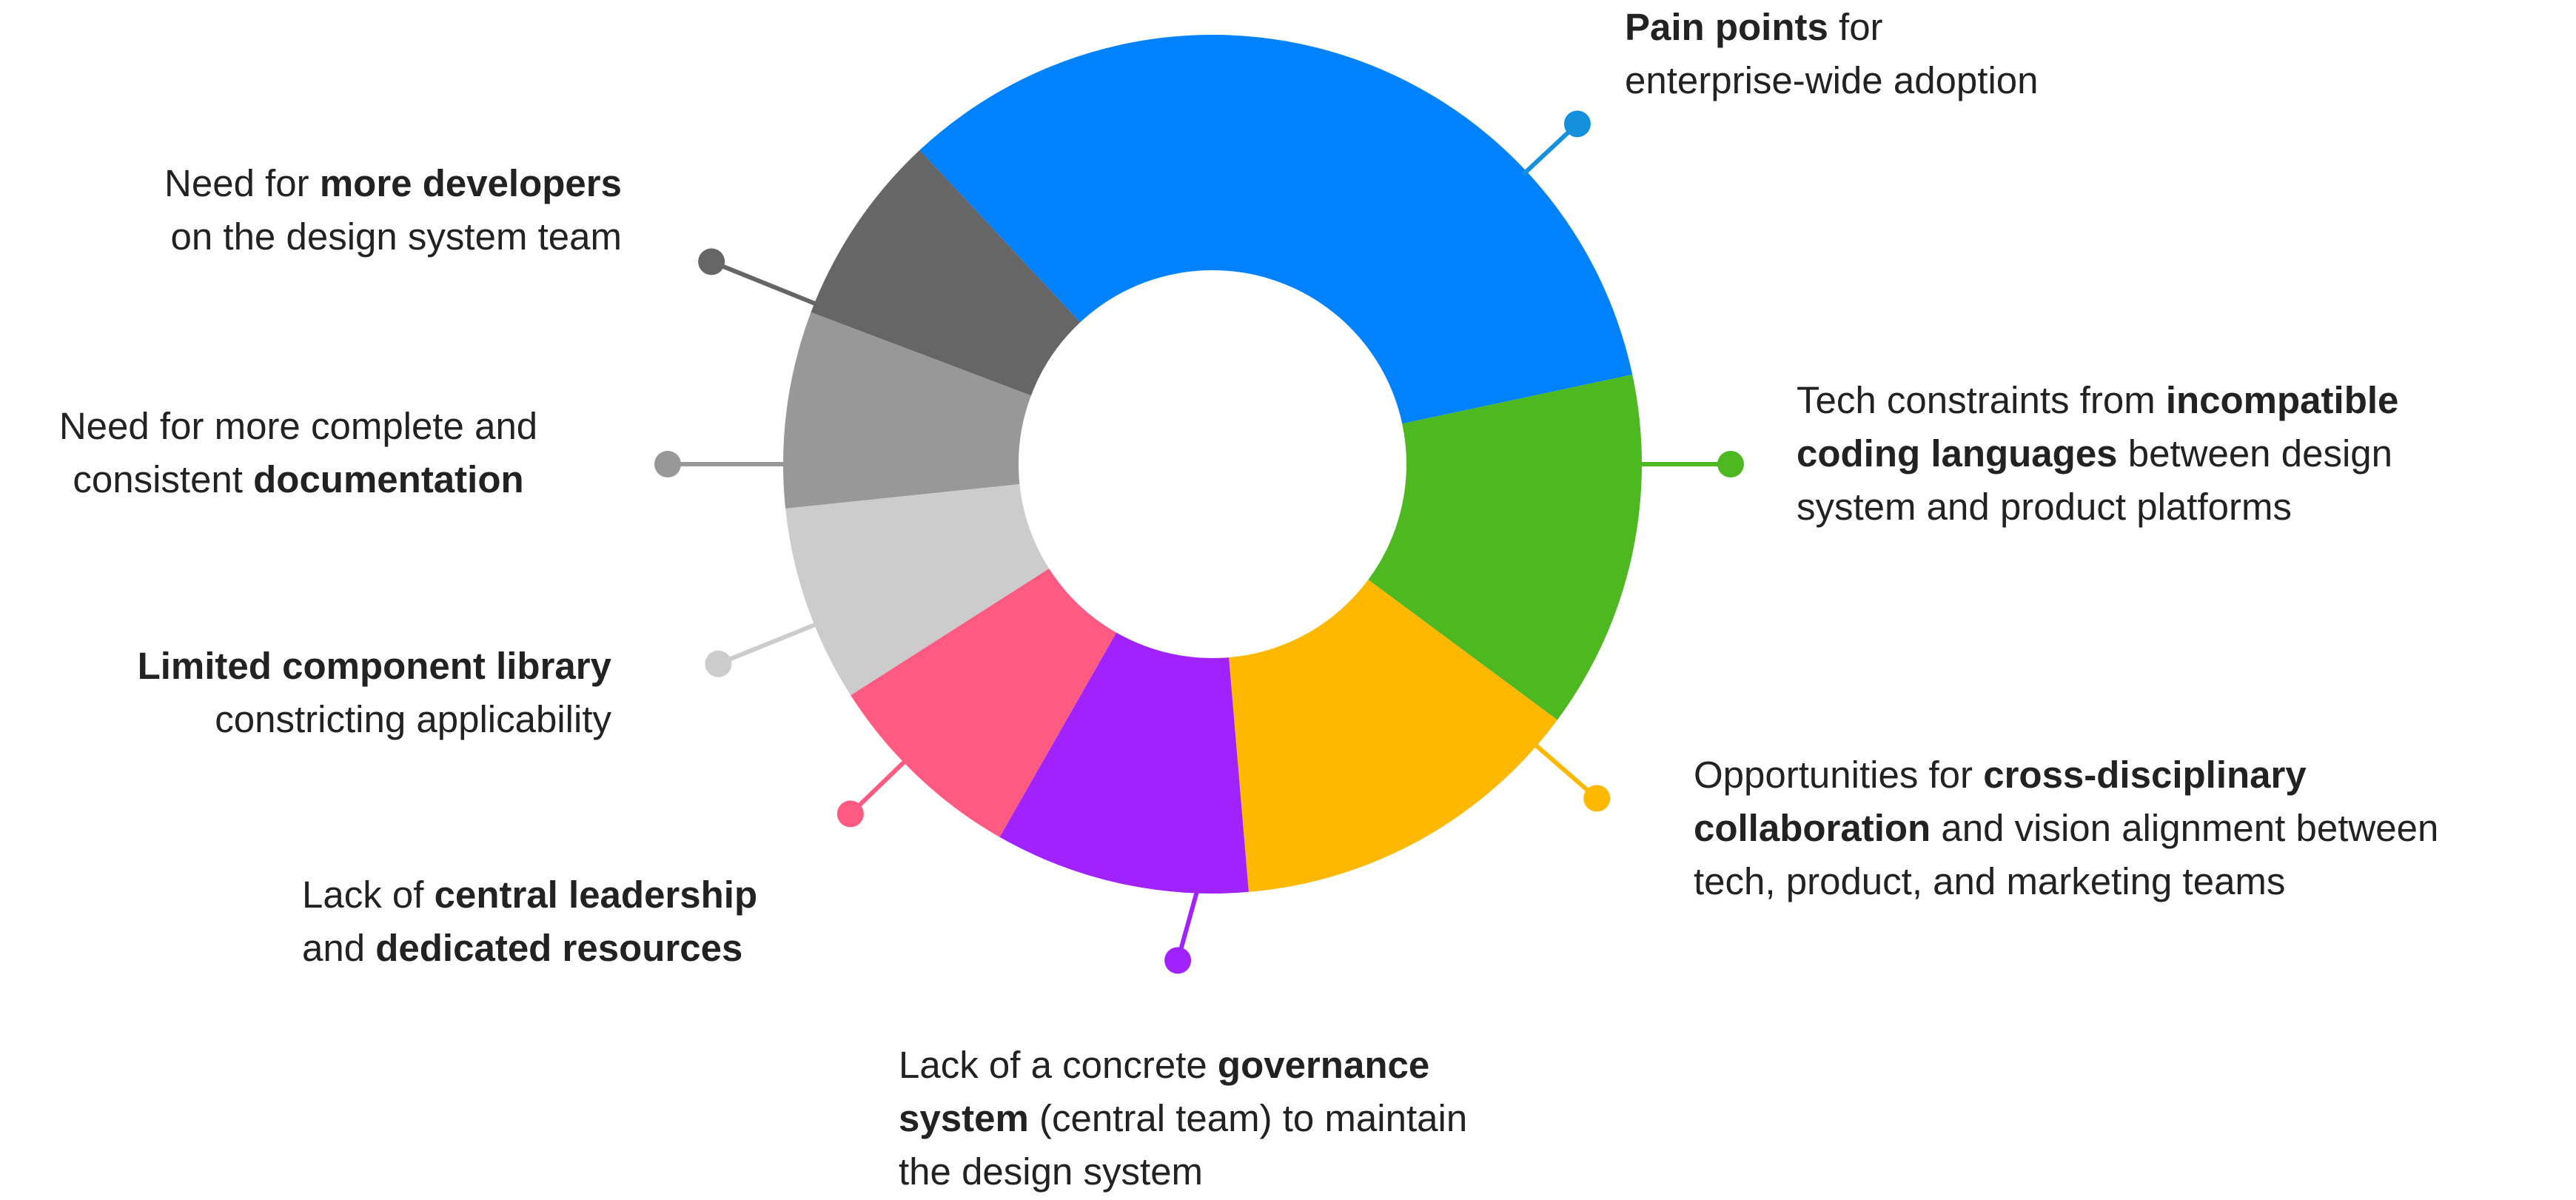 This screenshot has height=1200, width=2576. What do you see at coordinates (559, 948) in the screenshot?
I see `label-bold-text: dedicated resources` at bounding box center [559, 948].